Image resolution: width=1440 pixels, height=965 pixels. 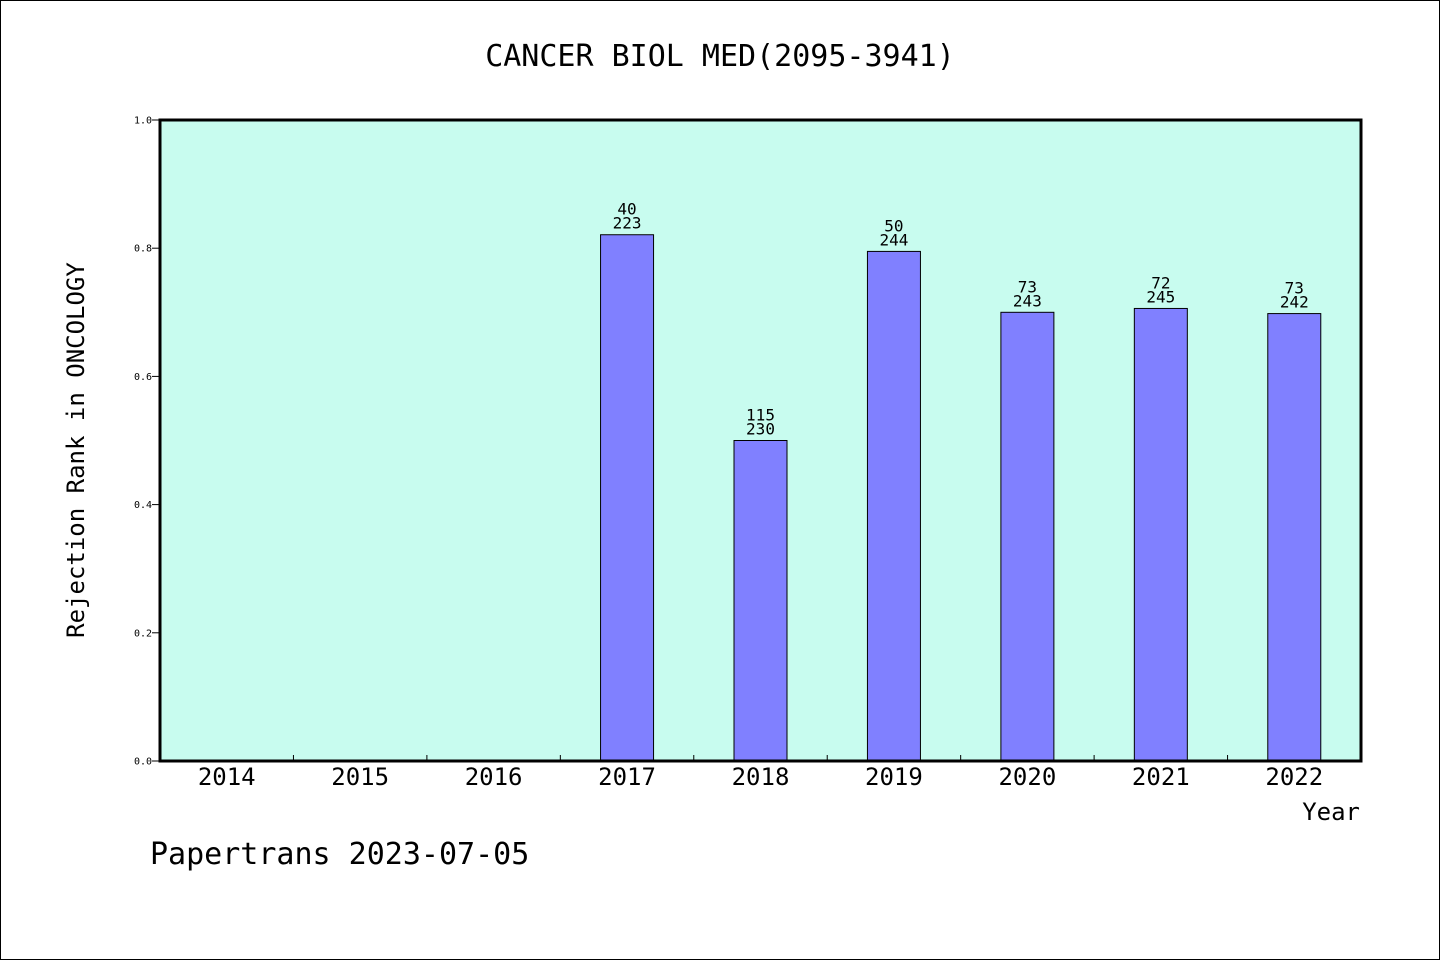 I want to click on x-tick-label: 2016, so click(x=494, y=777).